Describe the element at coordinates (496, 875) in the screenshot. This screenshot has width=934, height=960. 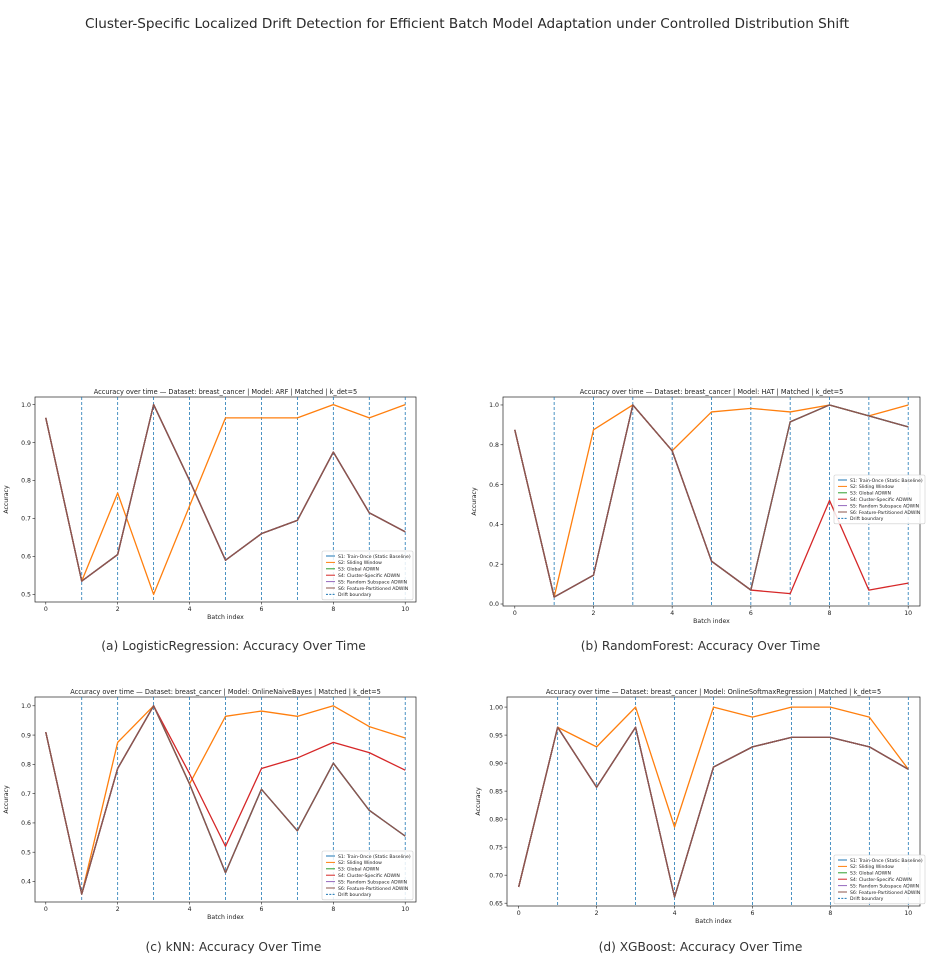
I see `y-tick-label: 0.70` at that location.